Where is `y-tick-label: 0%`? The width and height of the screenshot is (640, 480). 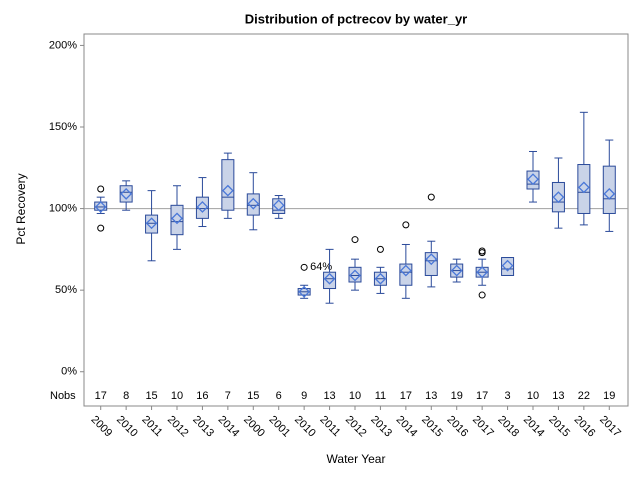
y-tick-label: 0% is located at coordinates (69, 372).